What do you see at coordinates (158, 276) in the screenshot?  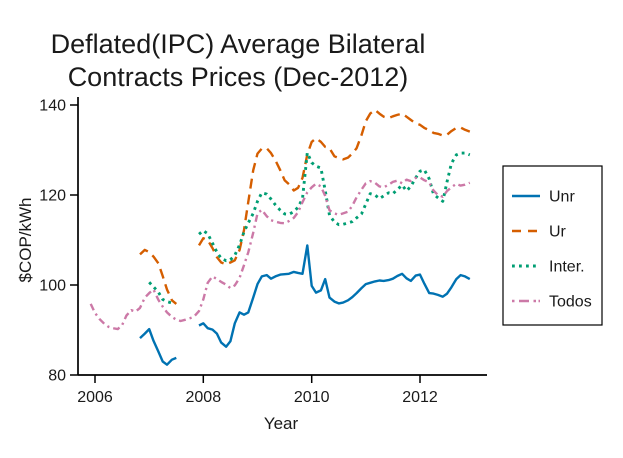 I see `series-line-ur` at bounding box center [158, 276].